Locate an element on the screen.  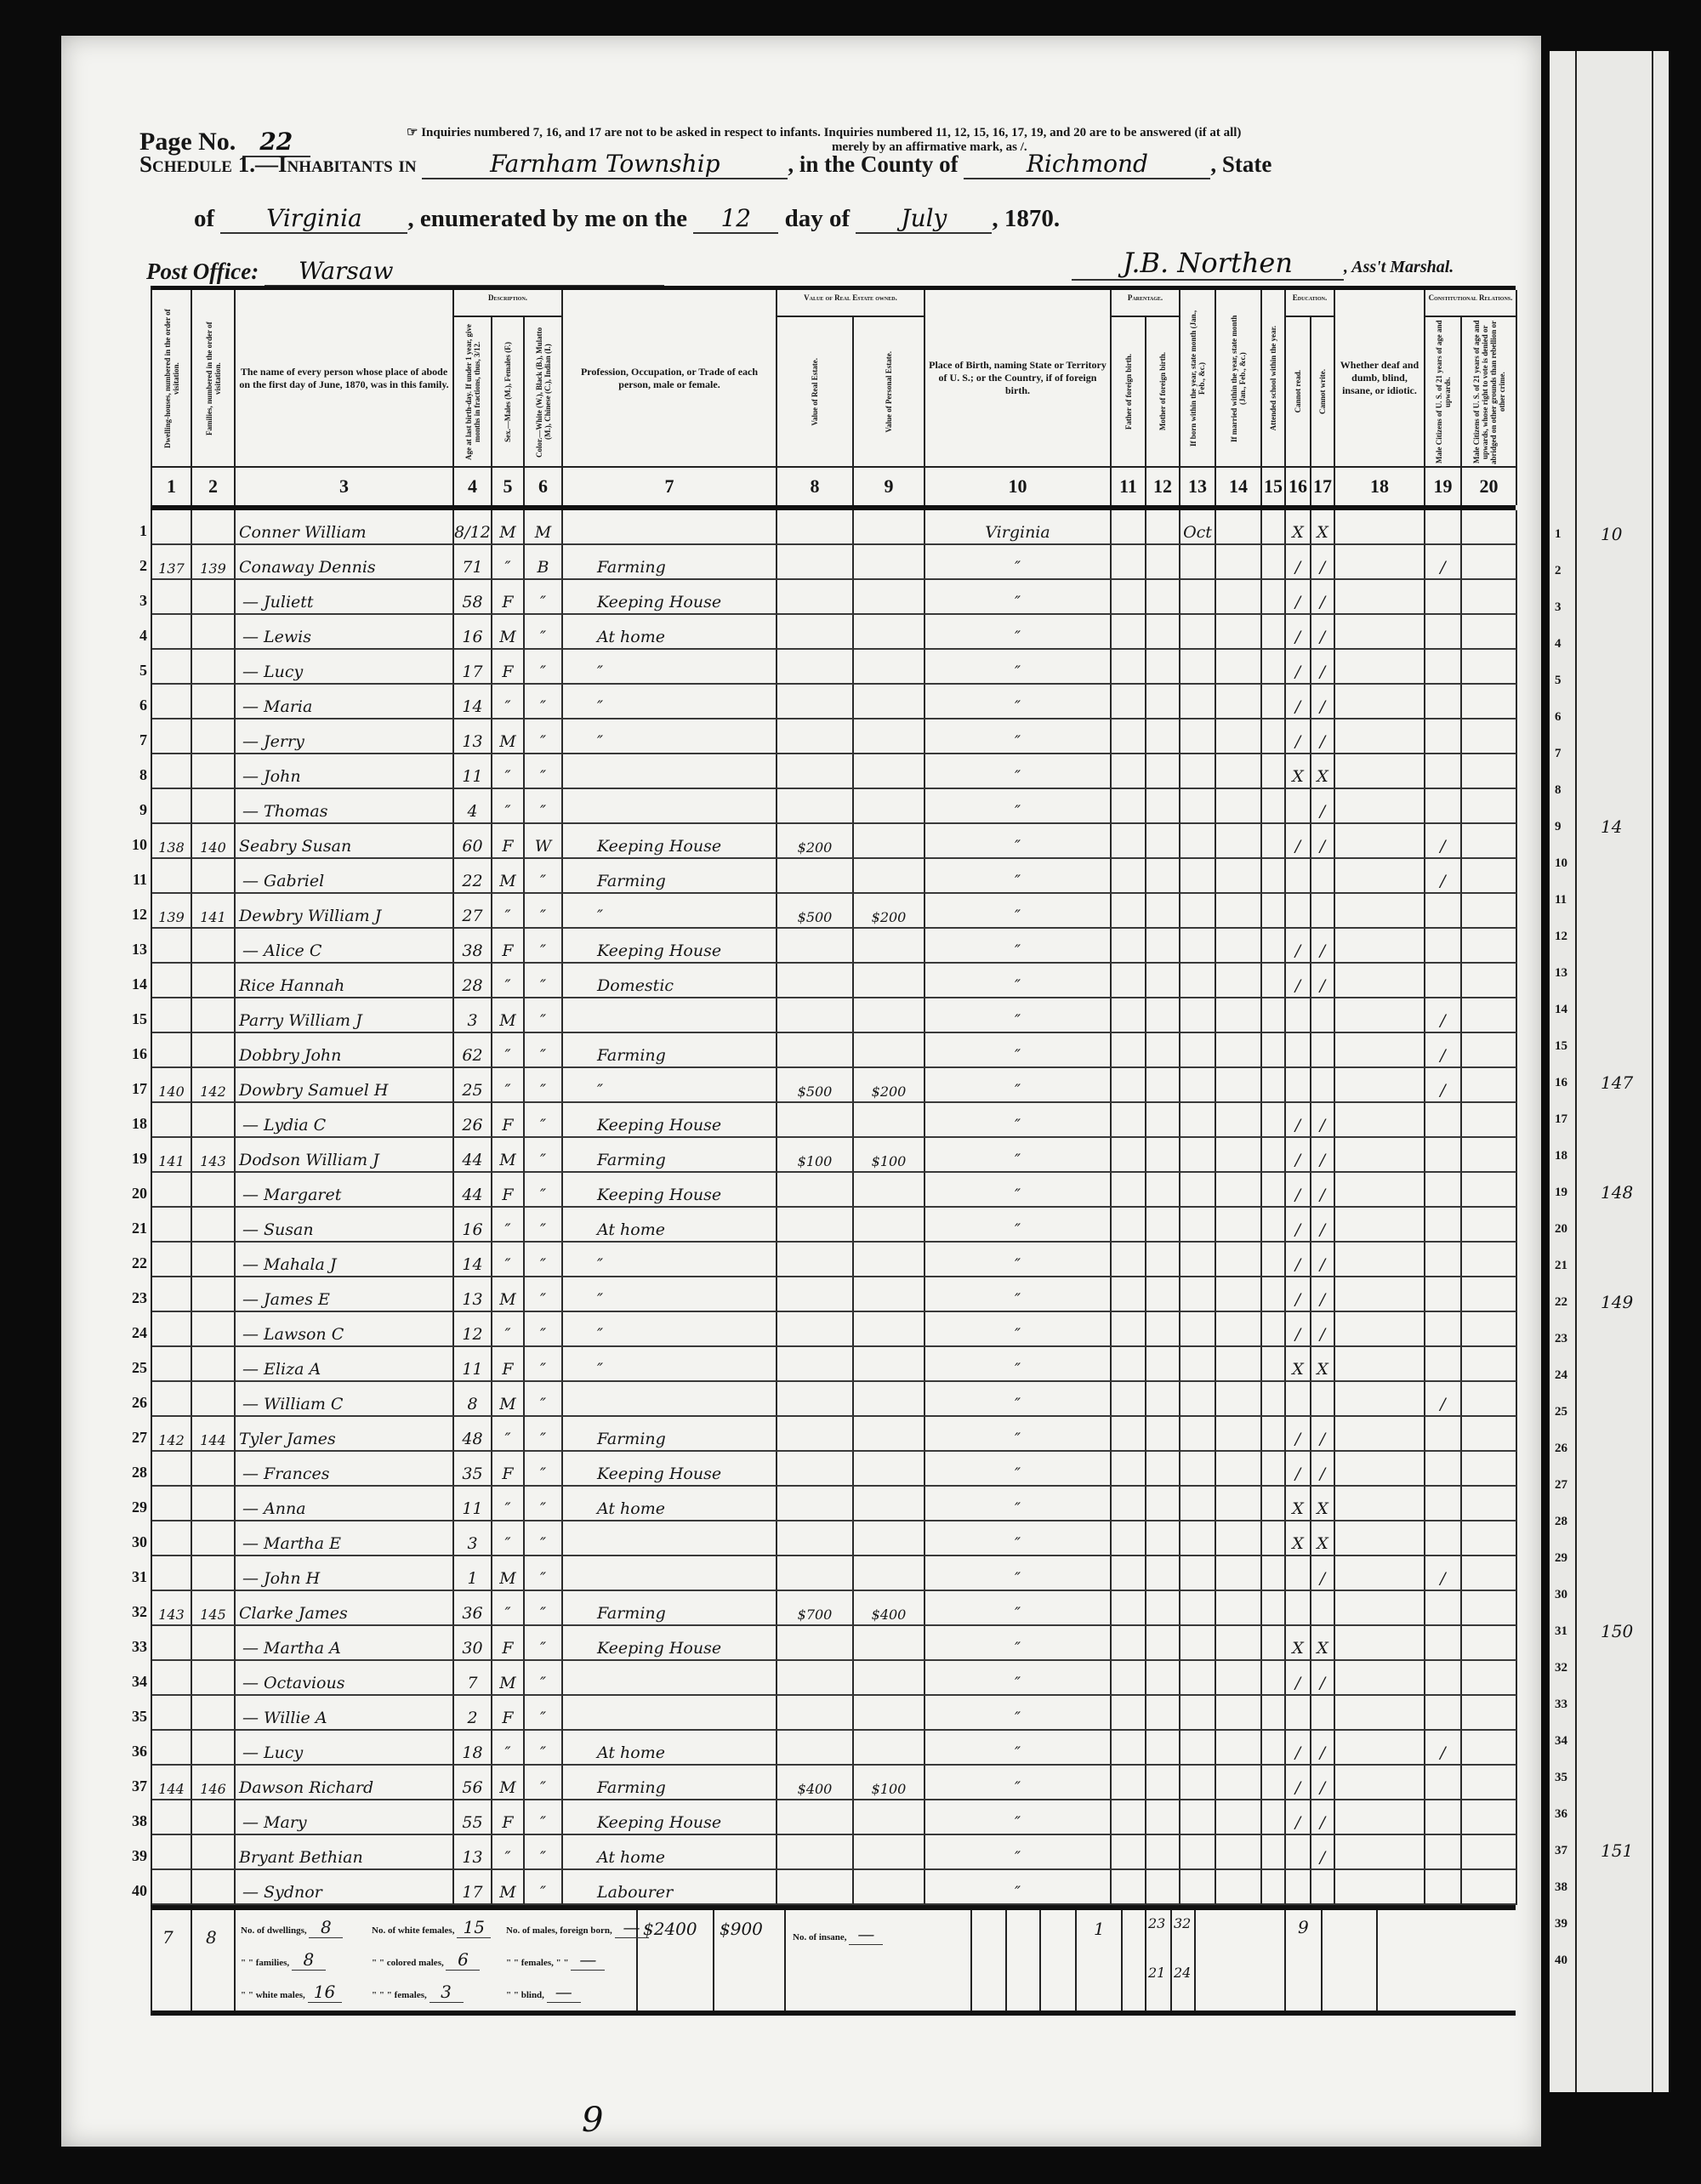
line-number: 5 is located at coordinates (143, 670).